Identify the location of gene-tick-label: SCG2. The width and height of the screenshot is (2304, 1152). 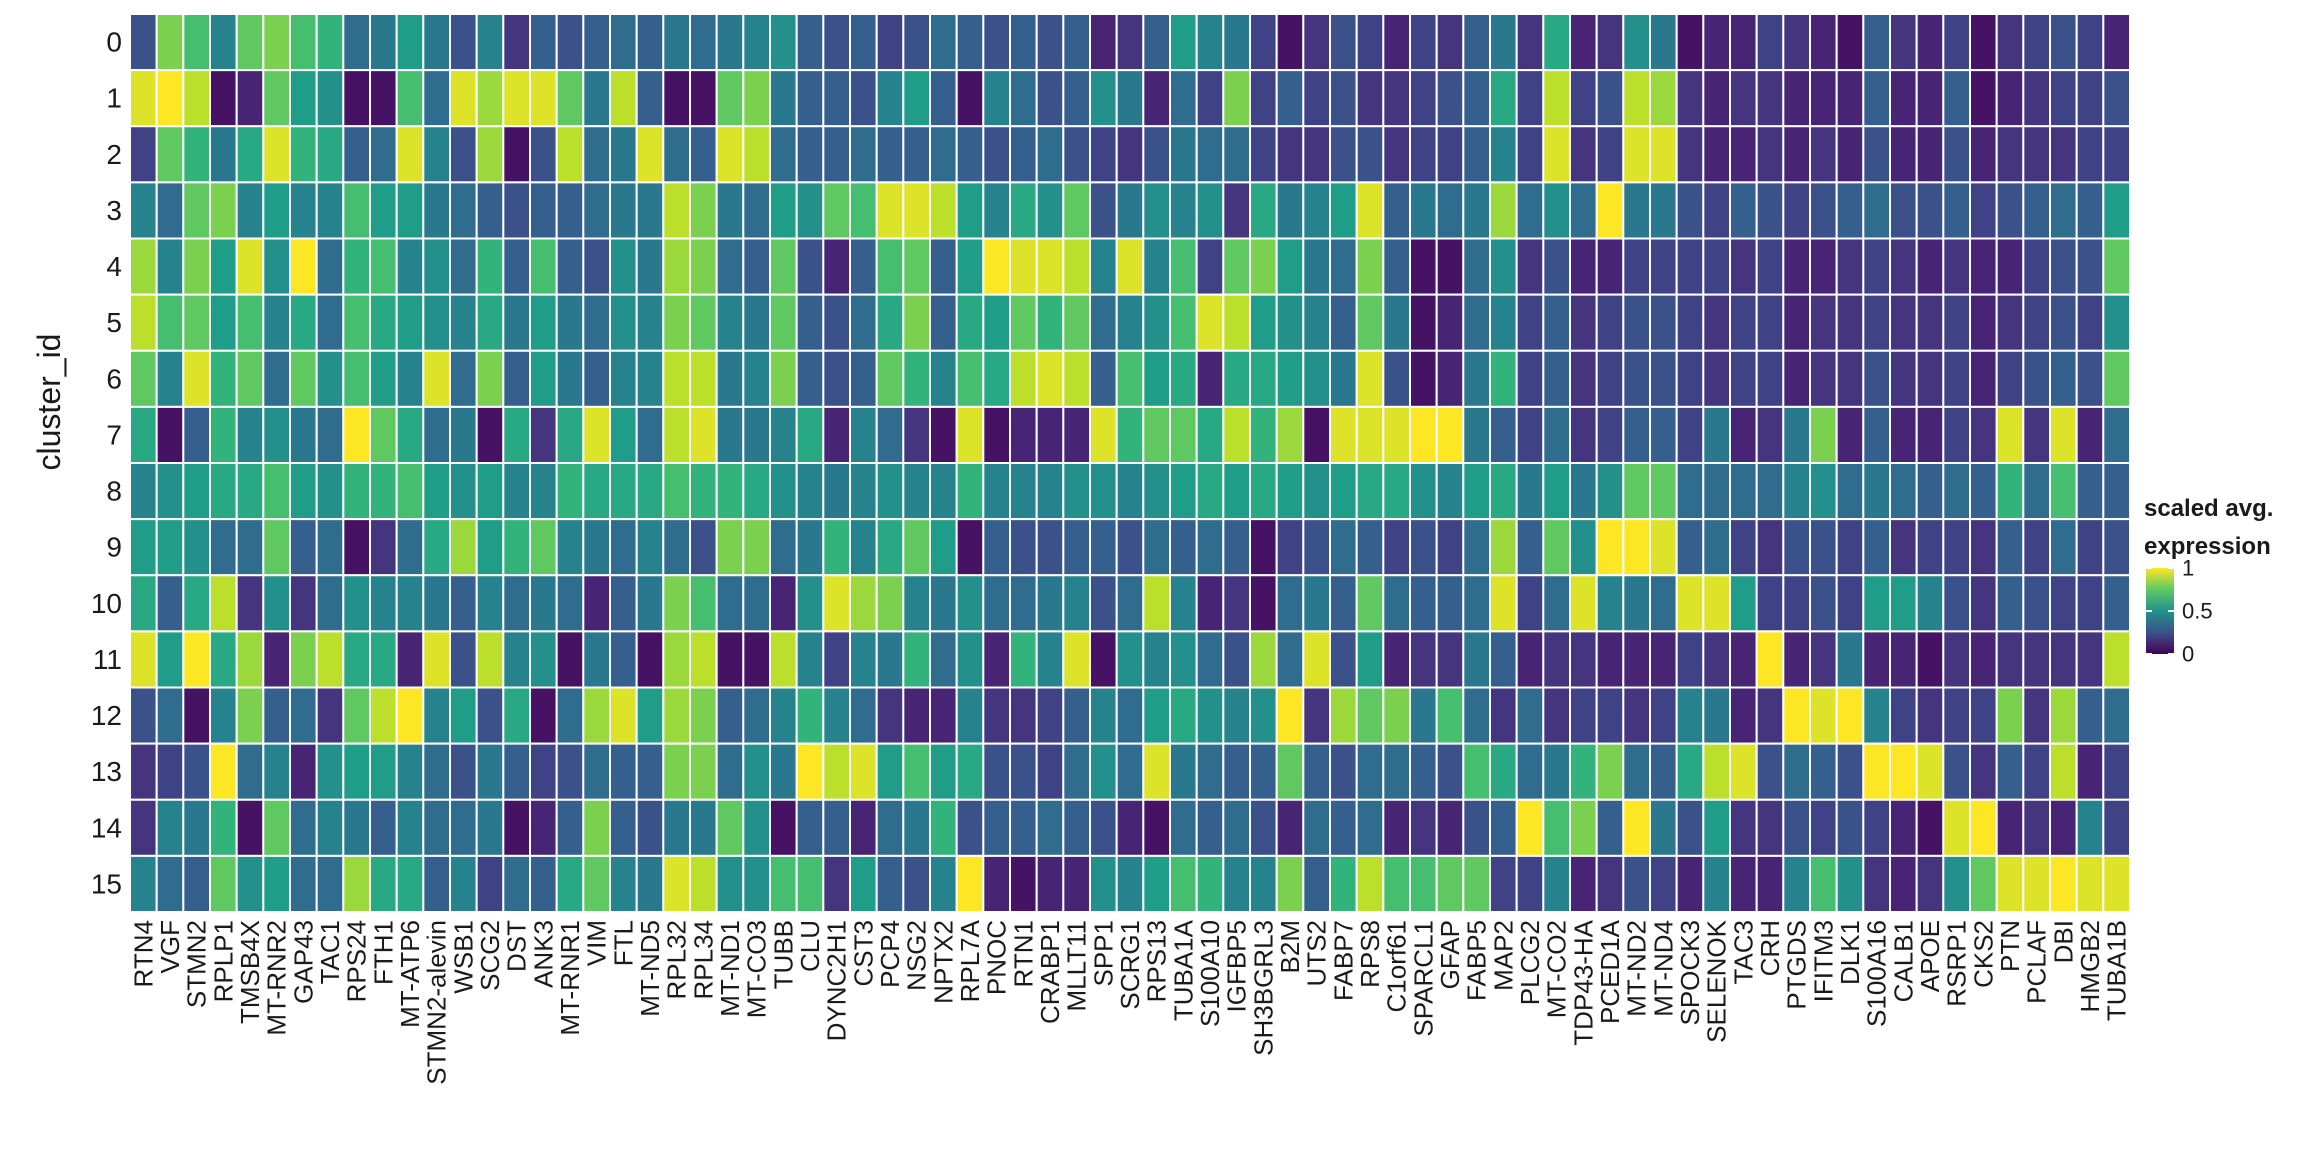
(490, 955).